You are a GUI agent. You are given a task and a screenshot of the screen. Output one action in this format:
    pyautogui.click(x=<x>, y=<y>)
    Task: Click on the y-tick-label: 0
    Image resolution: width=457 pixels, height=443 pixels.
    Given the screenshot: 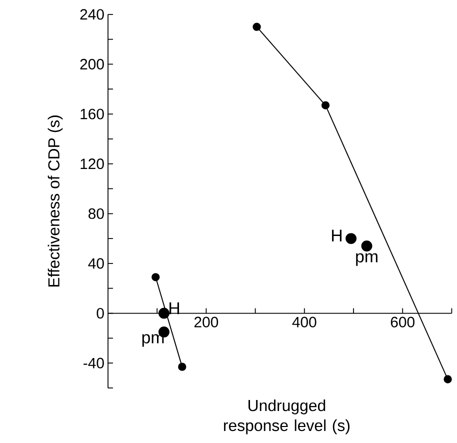 What is the action you would take?
    pyautogui.click(x=100, y=313)
    